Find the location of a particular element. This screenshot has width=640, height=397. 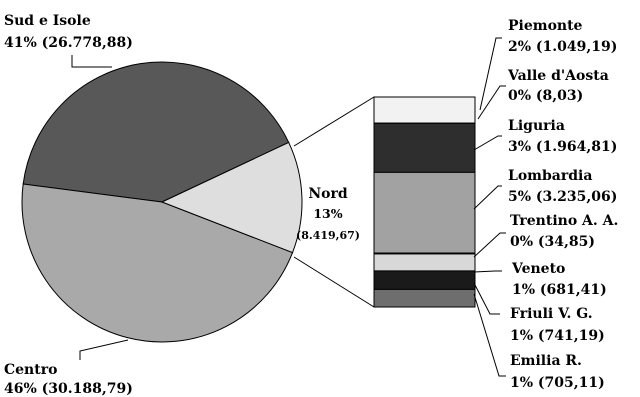

bar-segment-veneto is located at coordinates (424, 262).